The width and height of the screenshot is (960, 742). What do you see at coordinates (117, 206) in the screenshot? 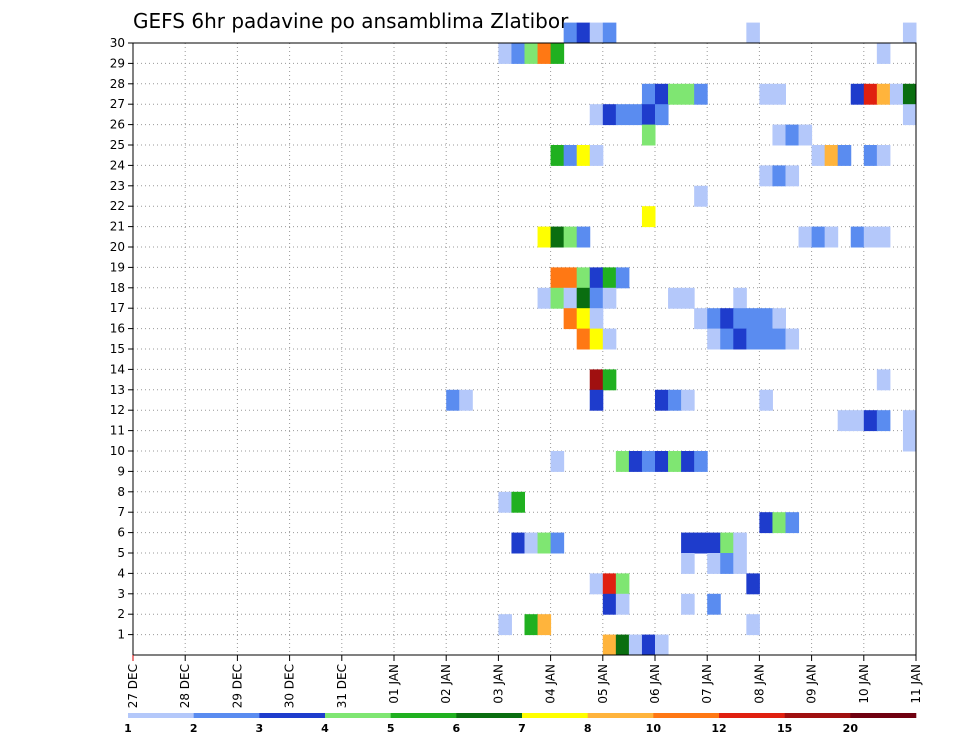
I see `y-tick-label: 22` at bounding box center [117, 206].